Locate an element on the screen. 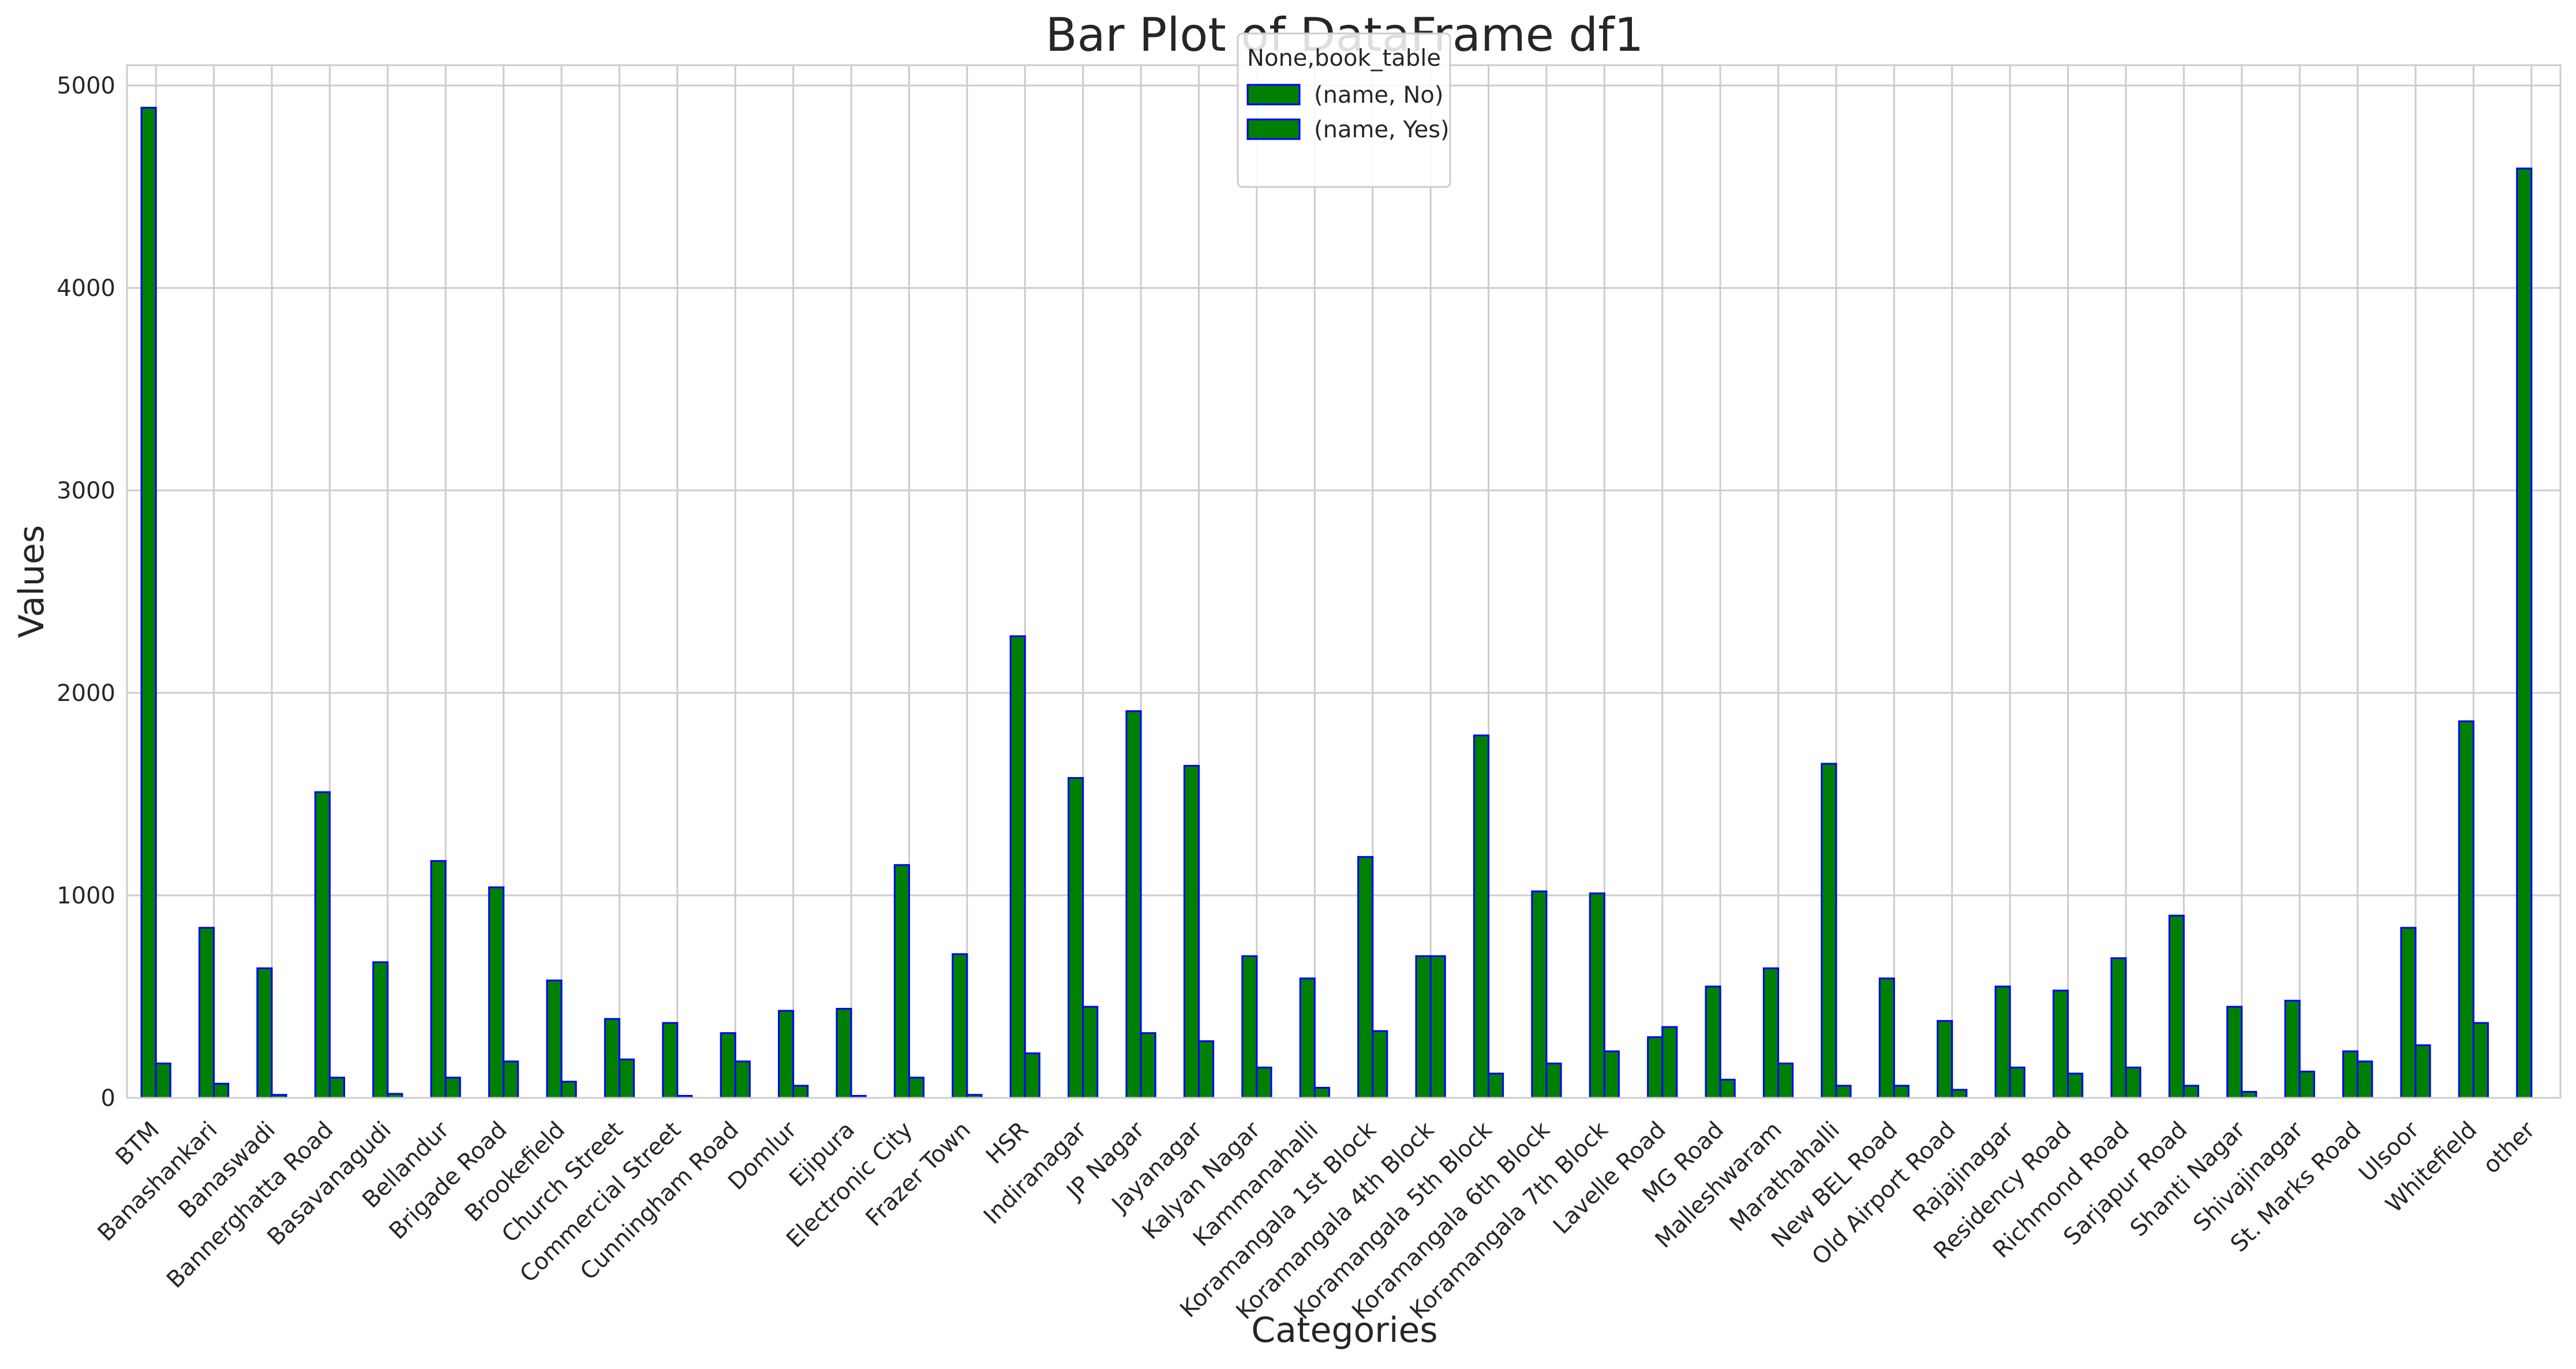 The image size is (2576, 1369). bar-name-no-commercial-street is located at coordinates (670, 1060).